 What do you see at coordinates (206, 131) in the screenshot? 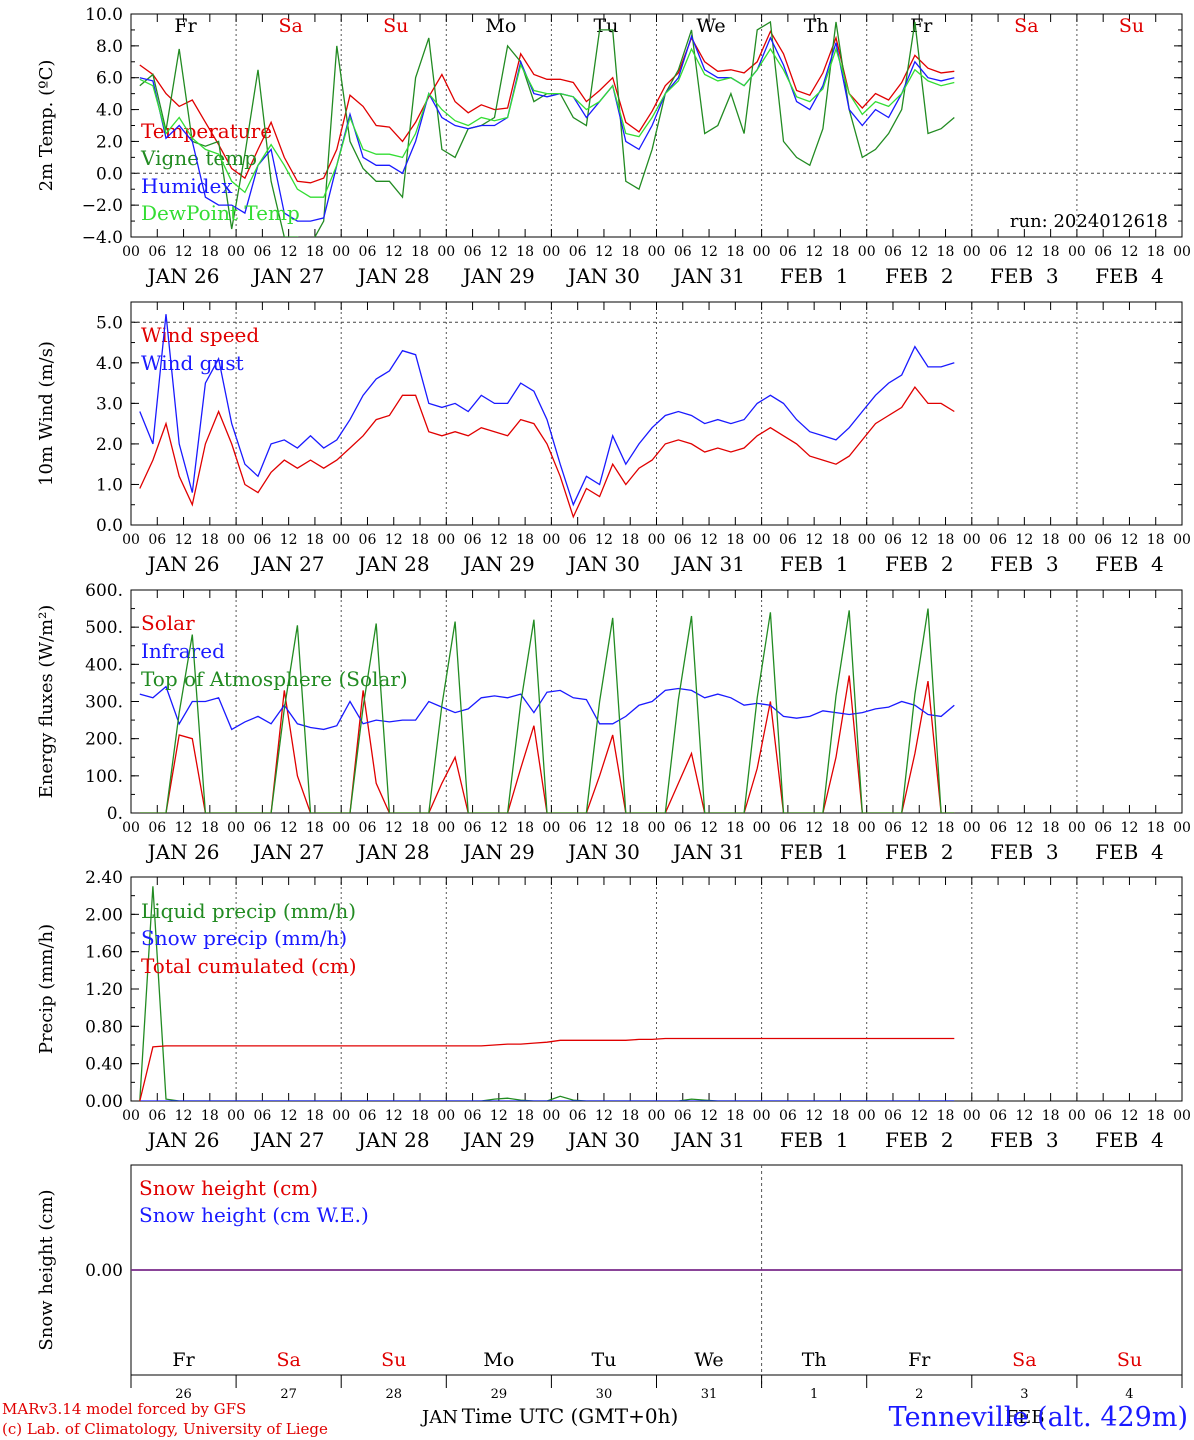
I see `legend-entry: Temperature` at bounding box center [206, 131].